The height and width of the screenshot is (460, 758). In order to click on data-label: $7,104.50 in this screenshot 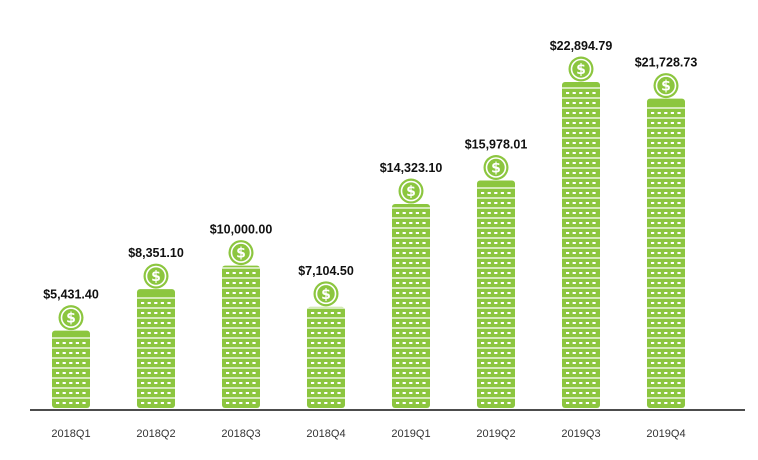, I will do `click(326, 271)`.